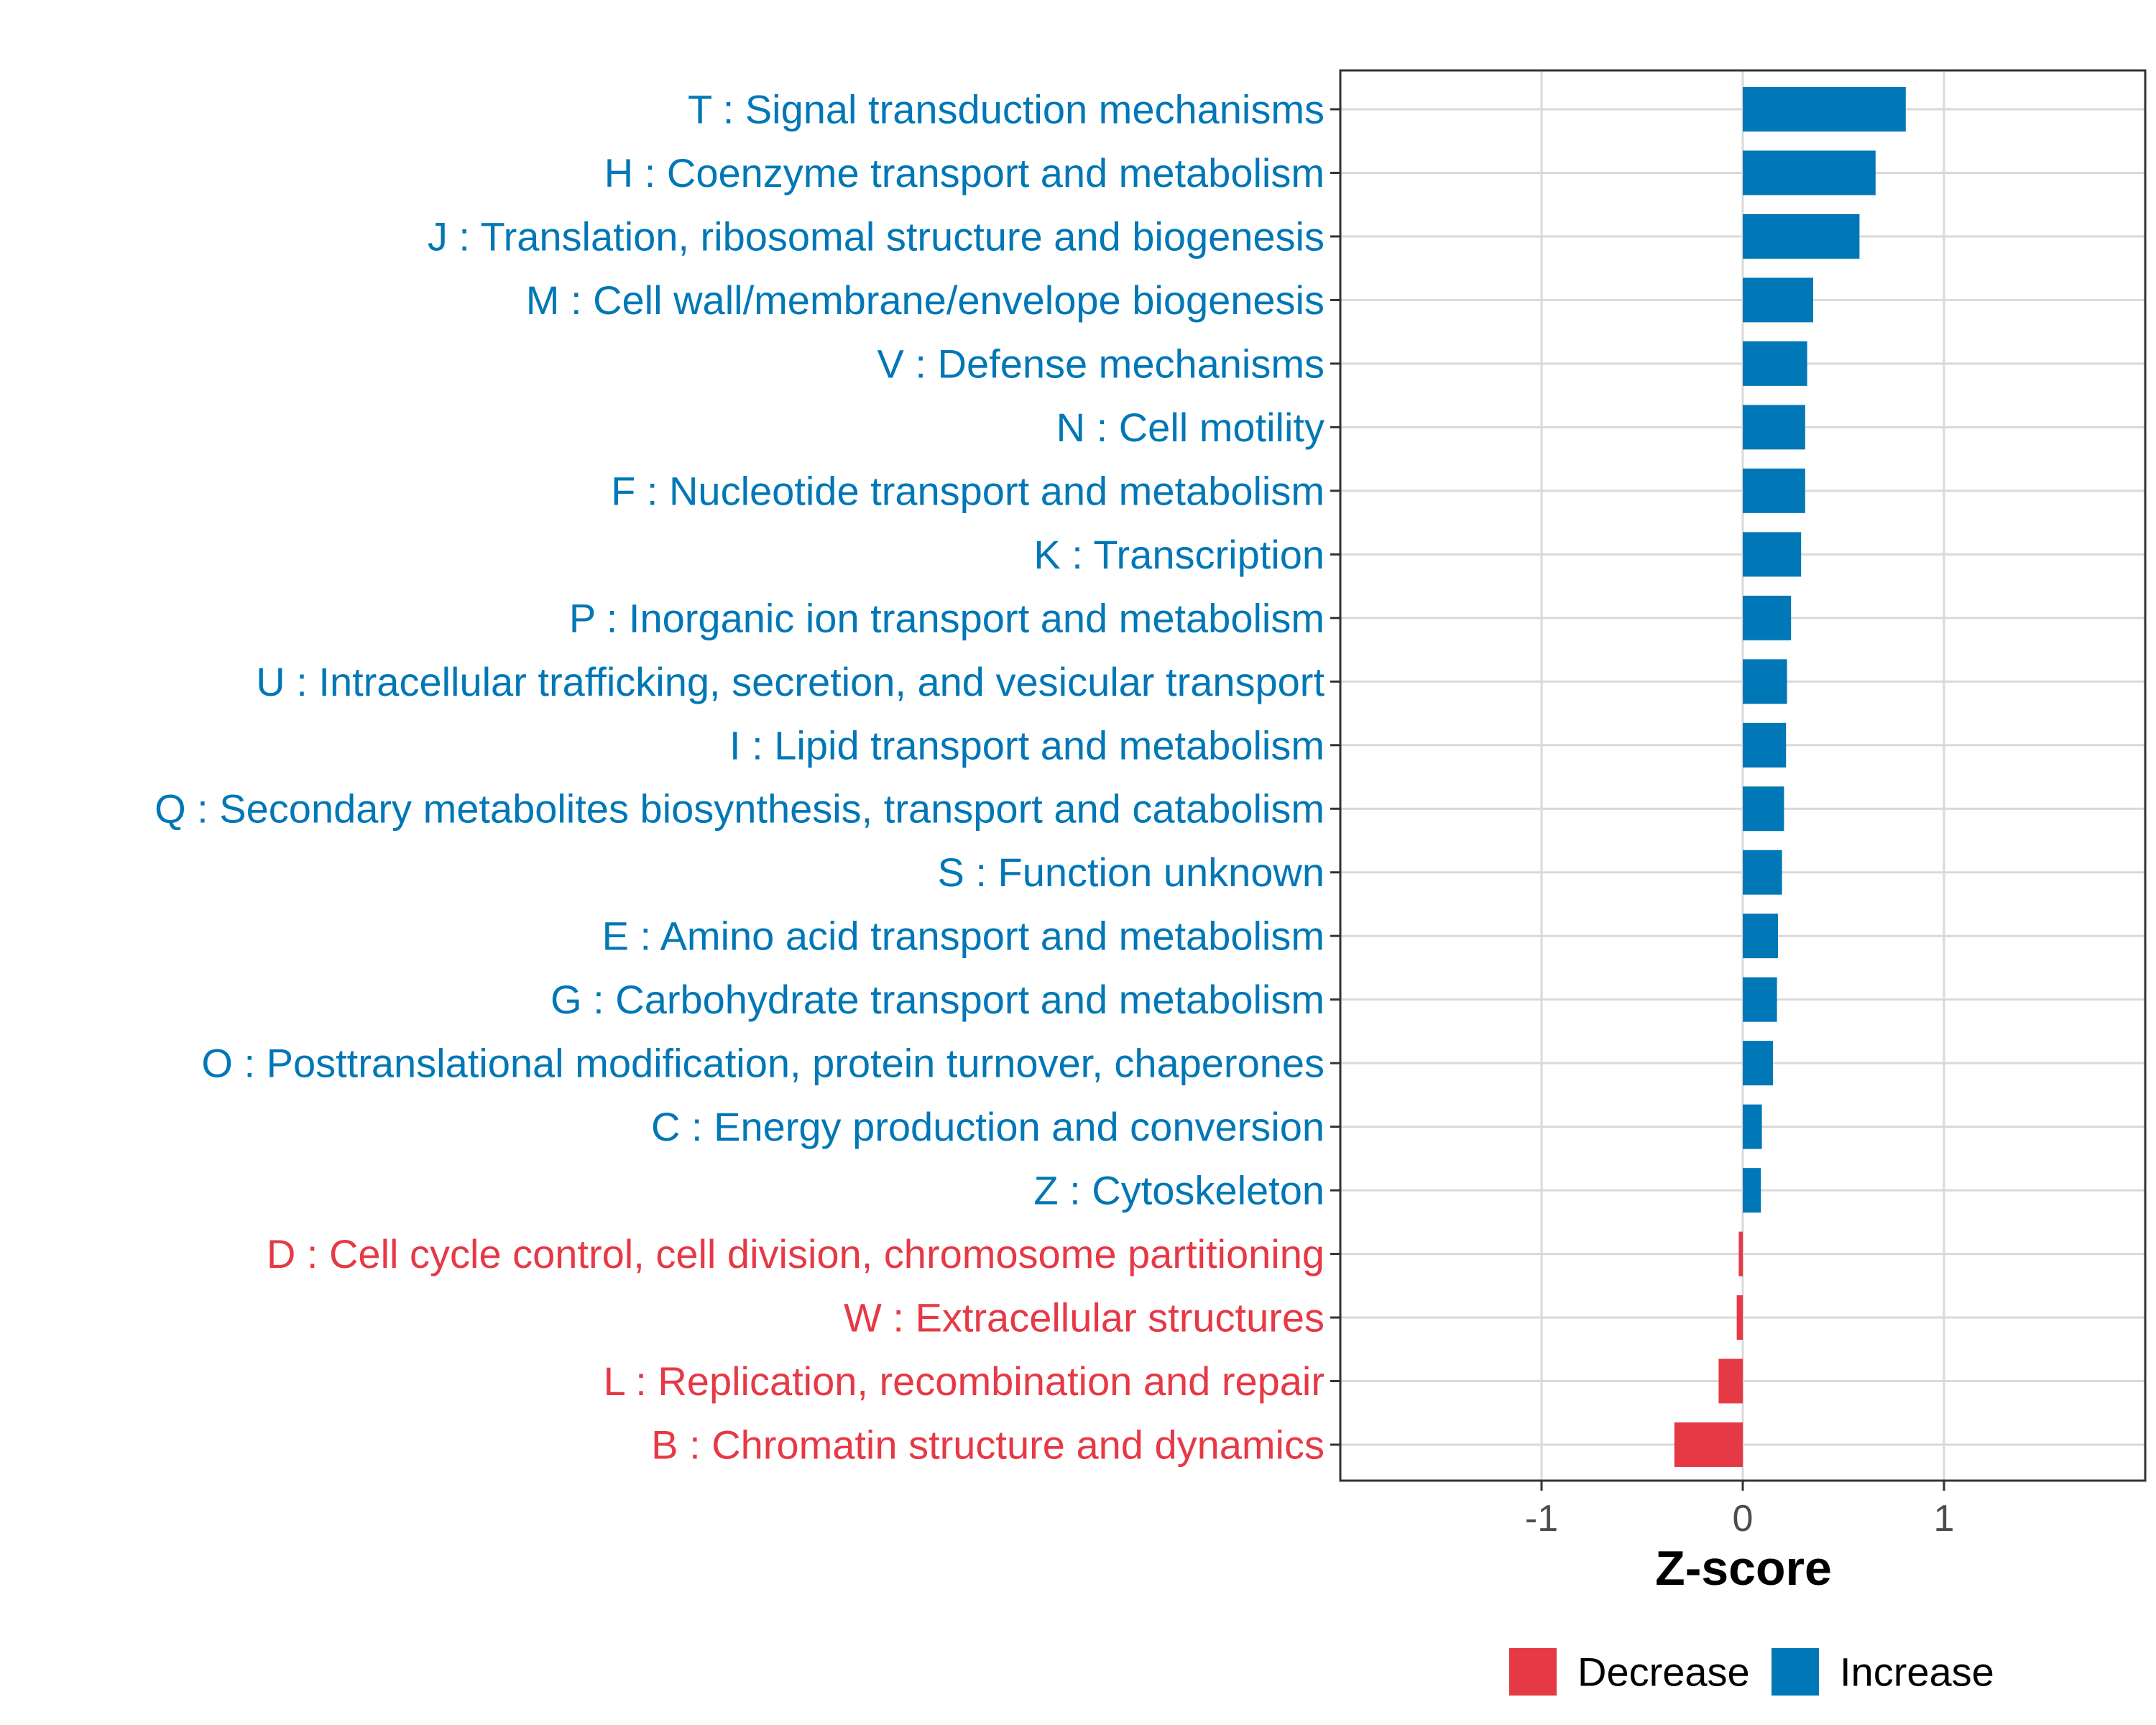 The width and height of the screenshot is (2156, 1725). What do you see at coordinates (1945, 1519) in the screenshot?
I see `x-tick-label: 1` at bounding box center [1945, 1519].